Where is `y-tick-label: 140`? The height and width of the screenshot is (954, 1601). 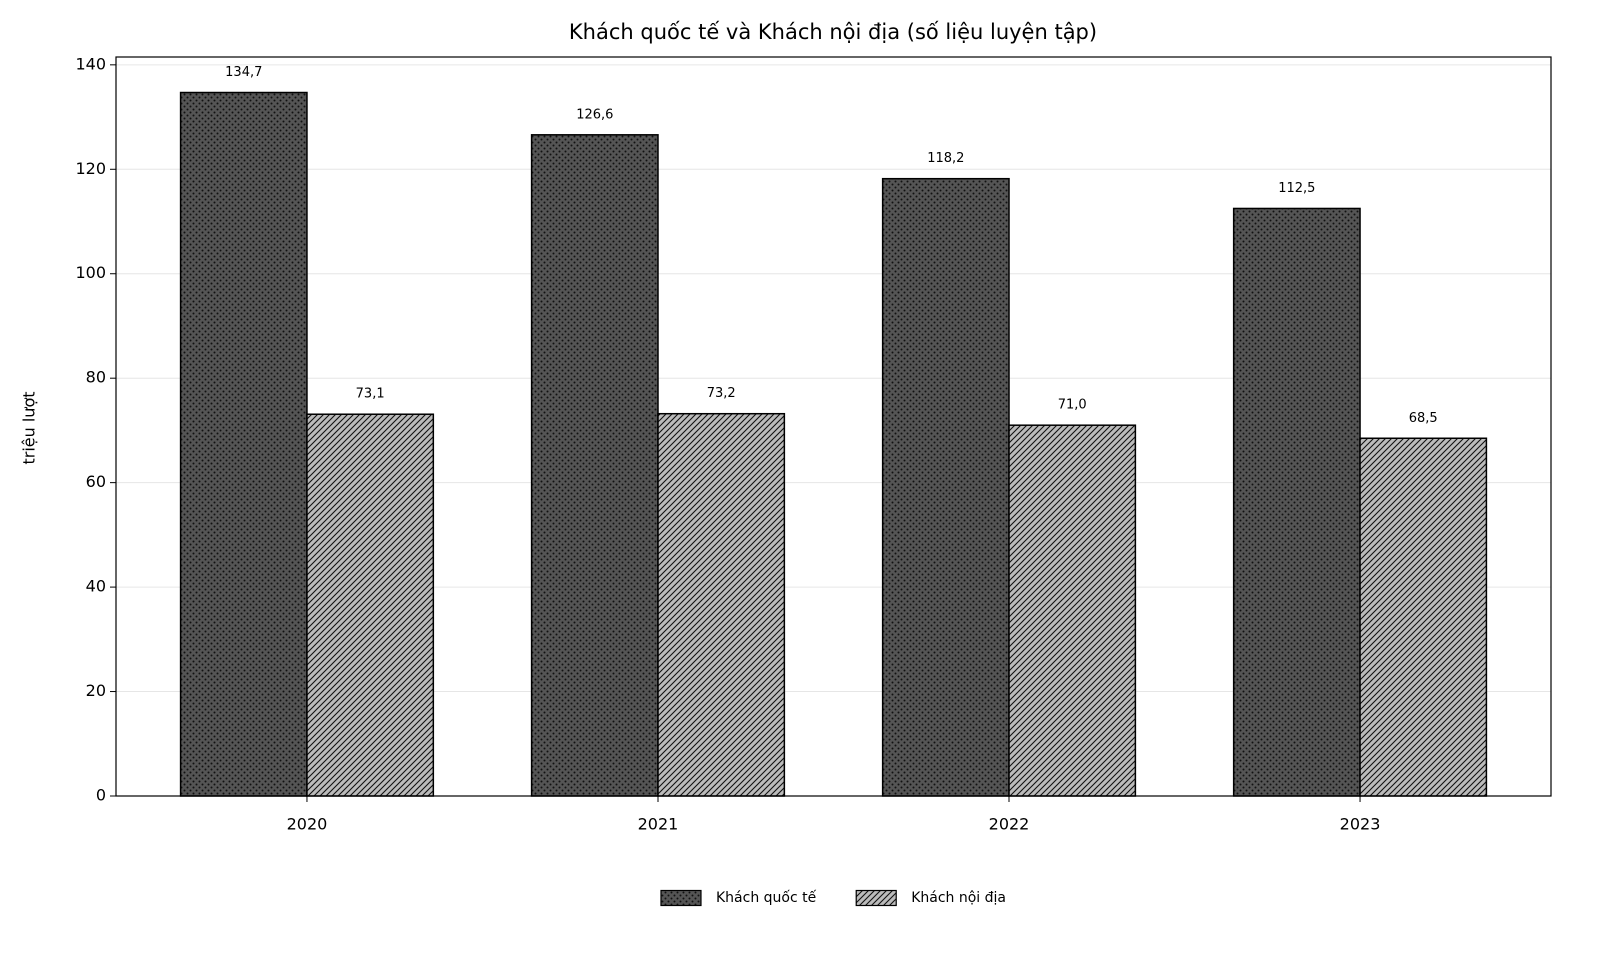 y-tick-label: 140 is located at coordinates (90, 63).